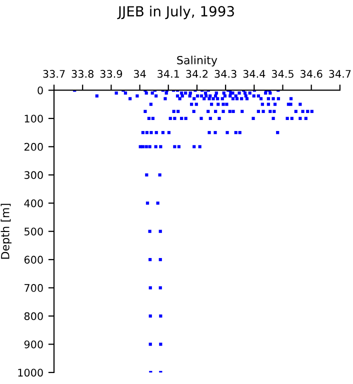  Describe the element at coordinates (33, 344) in the screenshot. I see `y-tick-label: 900` at that location.